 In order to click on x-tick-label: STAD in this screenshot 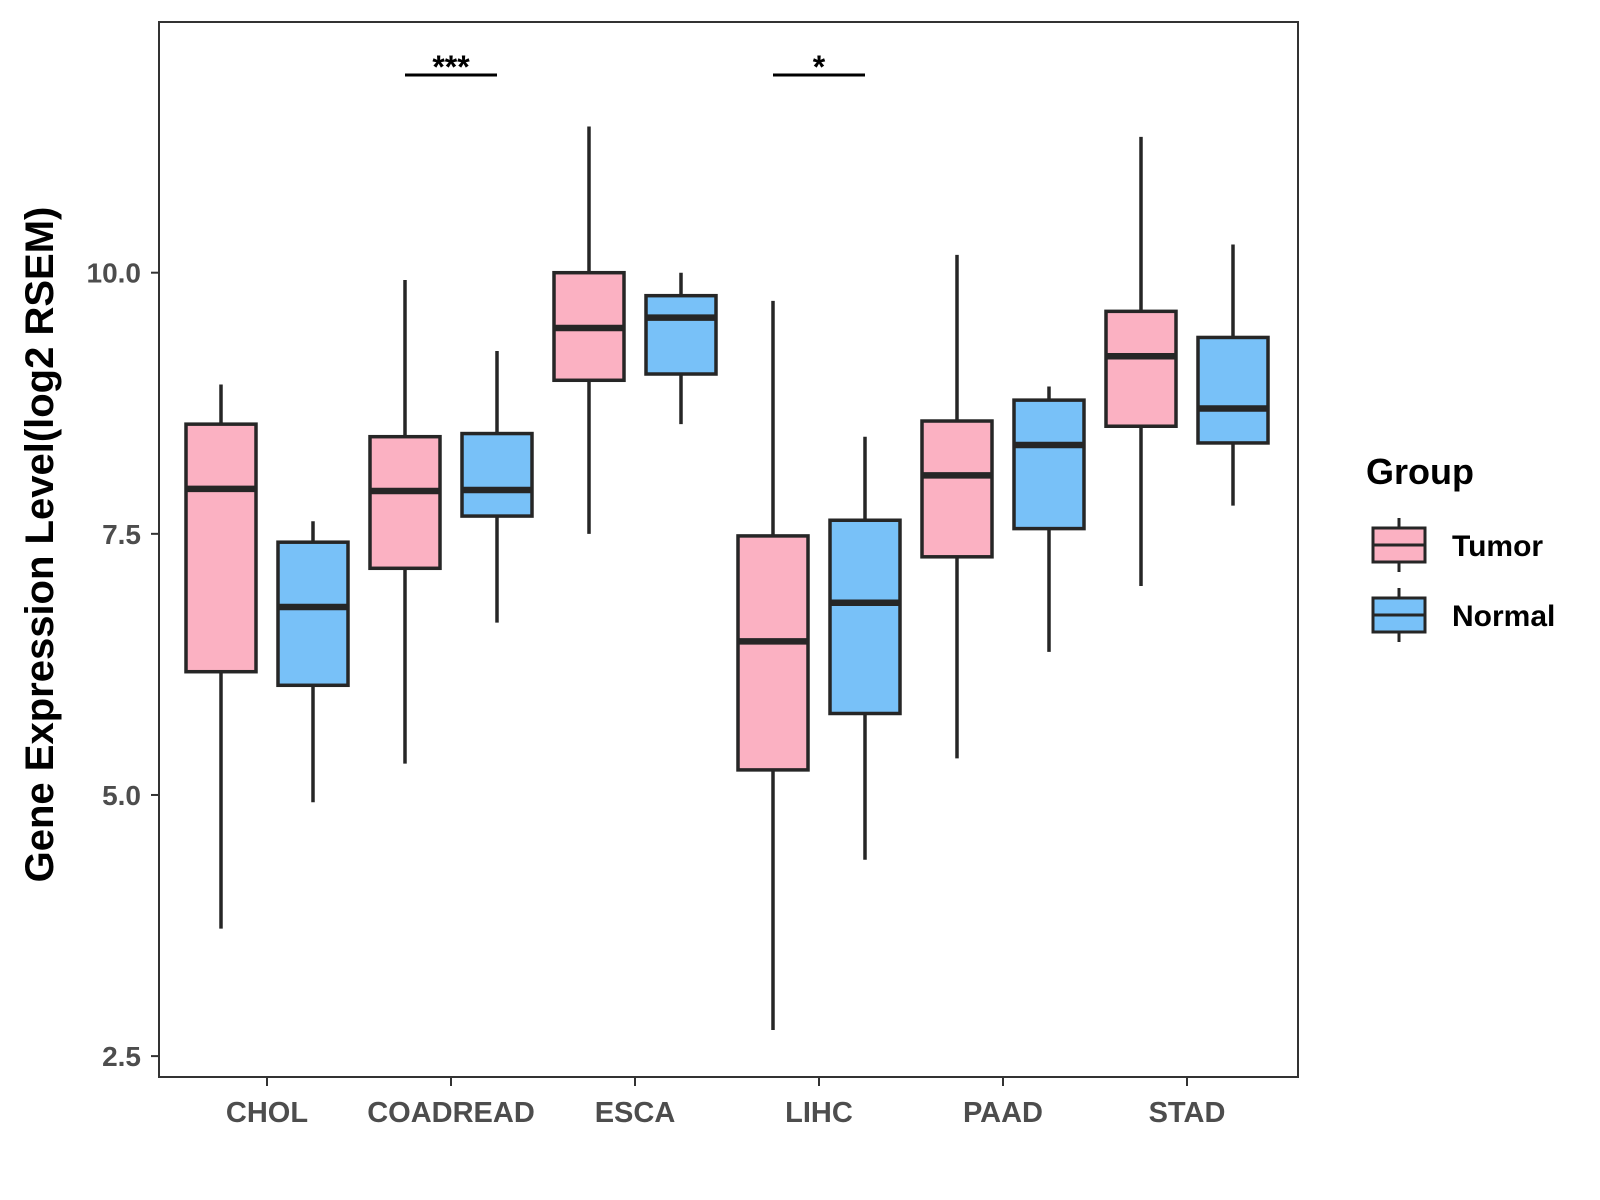, I will do `click(1187, 1113)`.